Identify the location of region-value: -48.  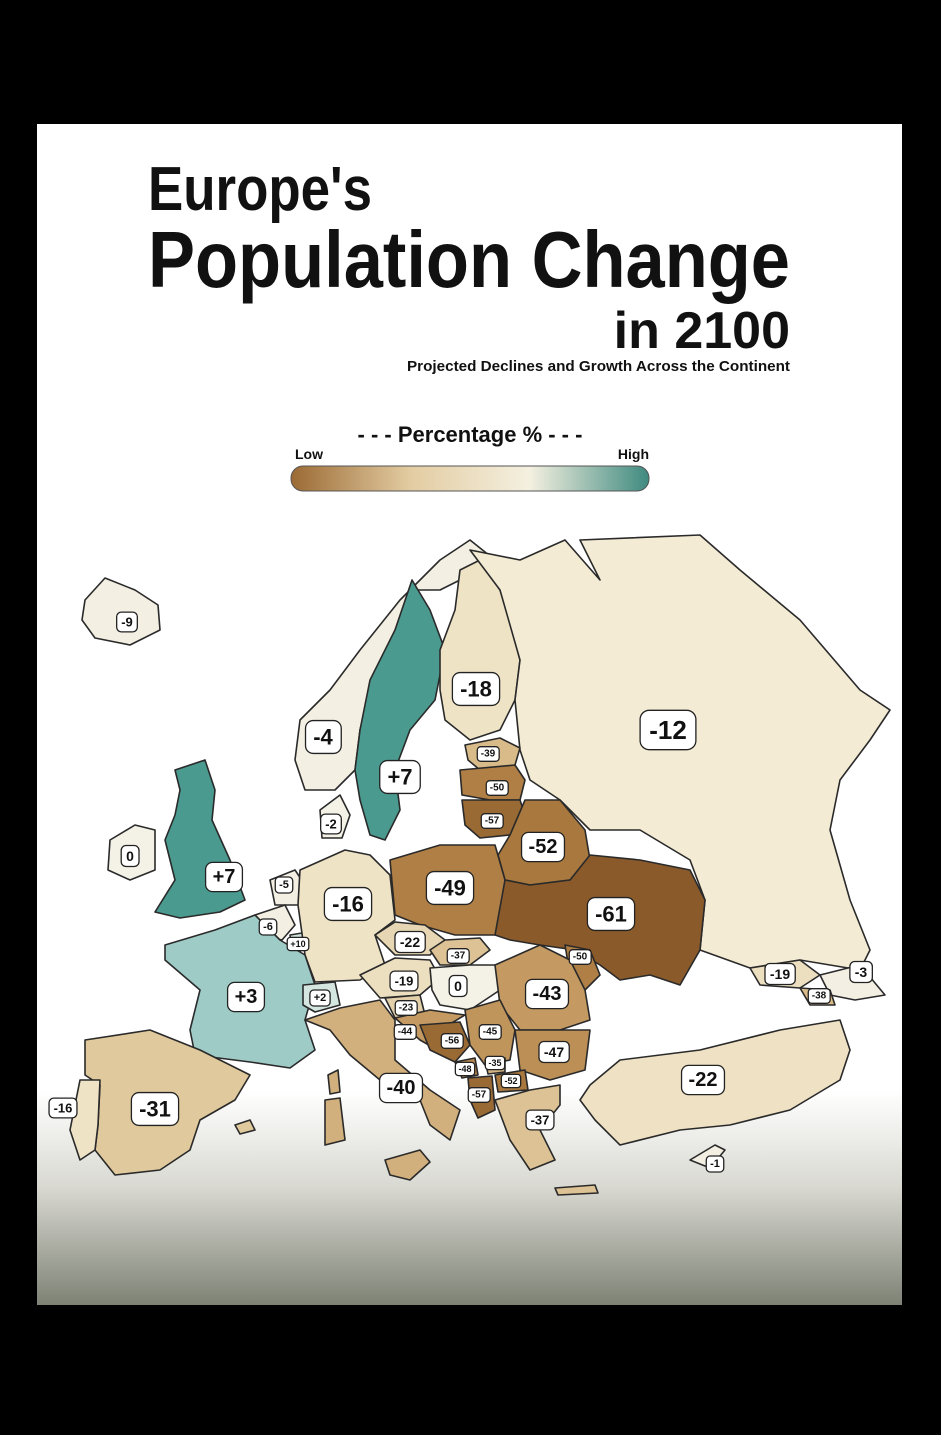
(464, 1069).